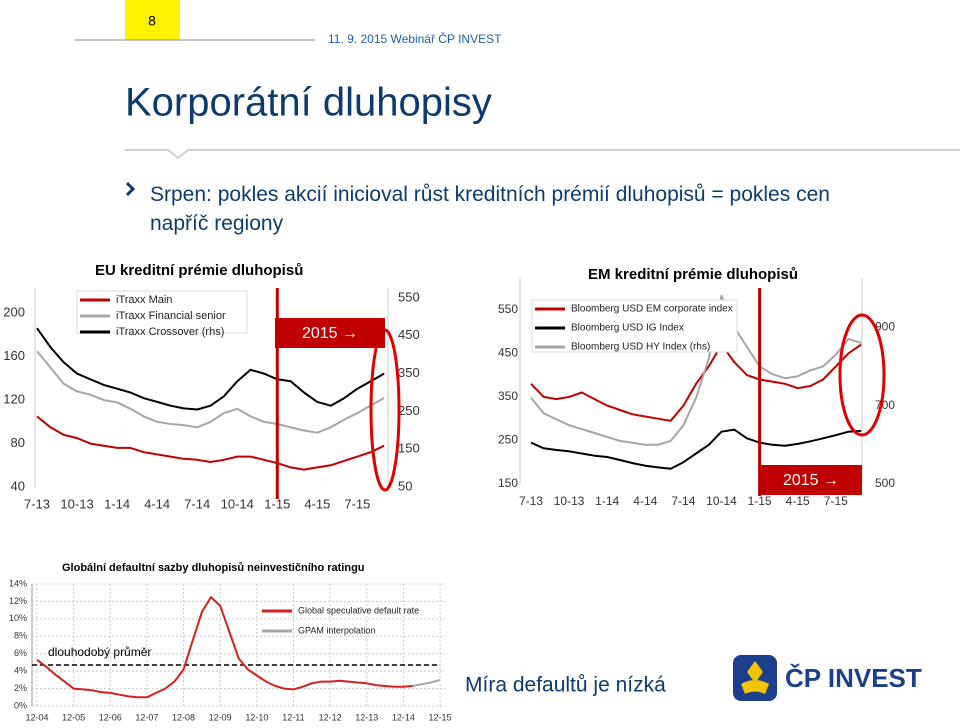 This screenshot has width=960, height=728. Describe the element at coordinates (20, 653) in the screenshot. I see `y-tick-label: 6%` at that location.